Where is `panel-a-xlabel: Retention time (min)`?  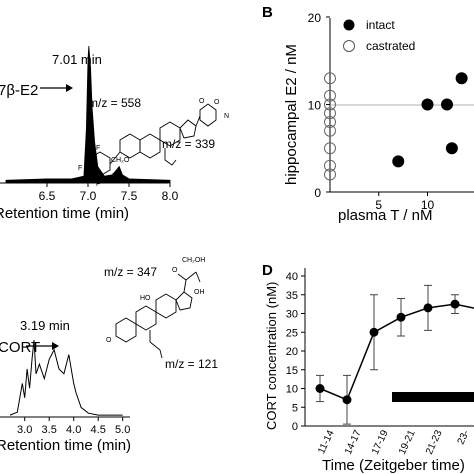
panel-a-xlabel: Retention time (min) is located at coordinates (64, 213).